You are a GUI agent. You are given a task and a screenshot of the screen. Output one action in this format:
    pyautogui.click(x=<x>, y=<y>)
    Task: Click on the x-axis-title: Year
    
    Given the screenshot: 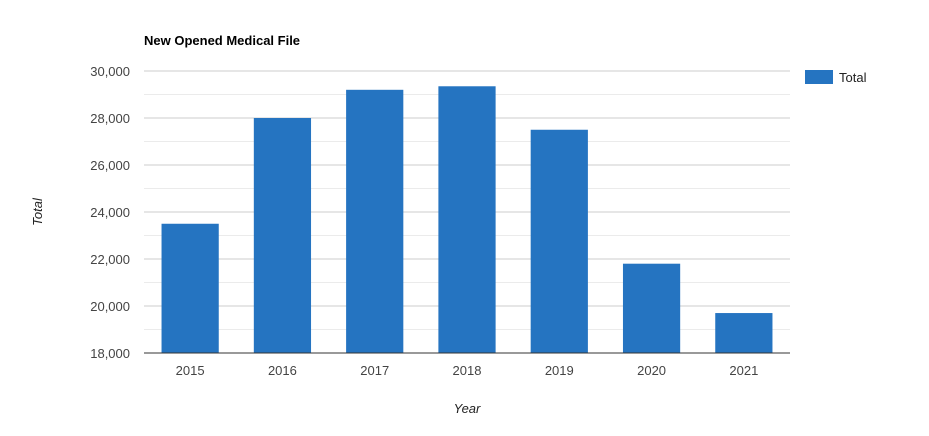 What is the action you would take?
    pyautogui.click(x=467, y=408)
    